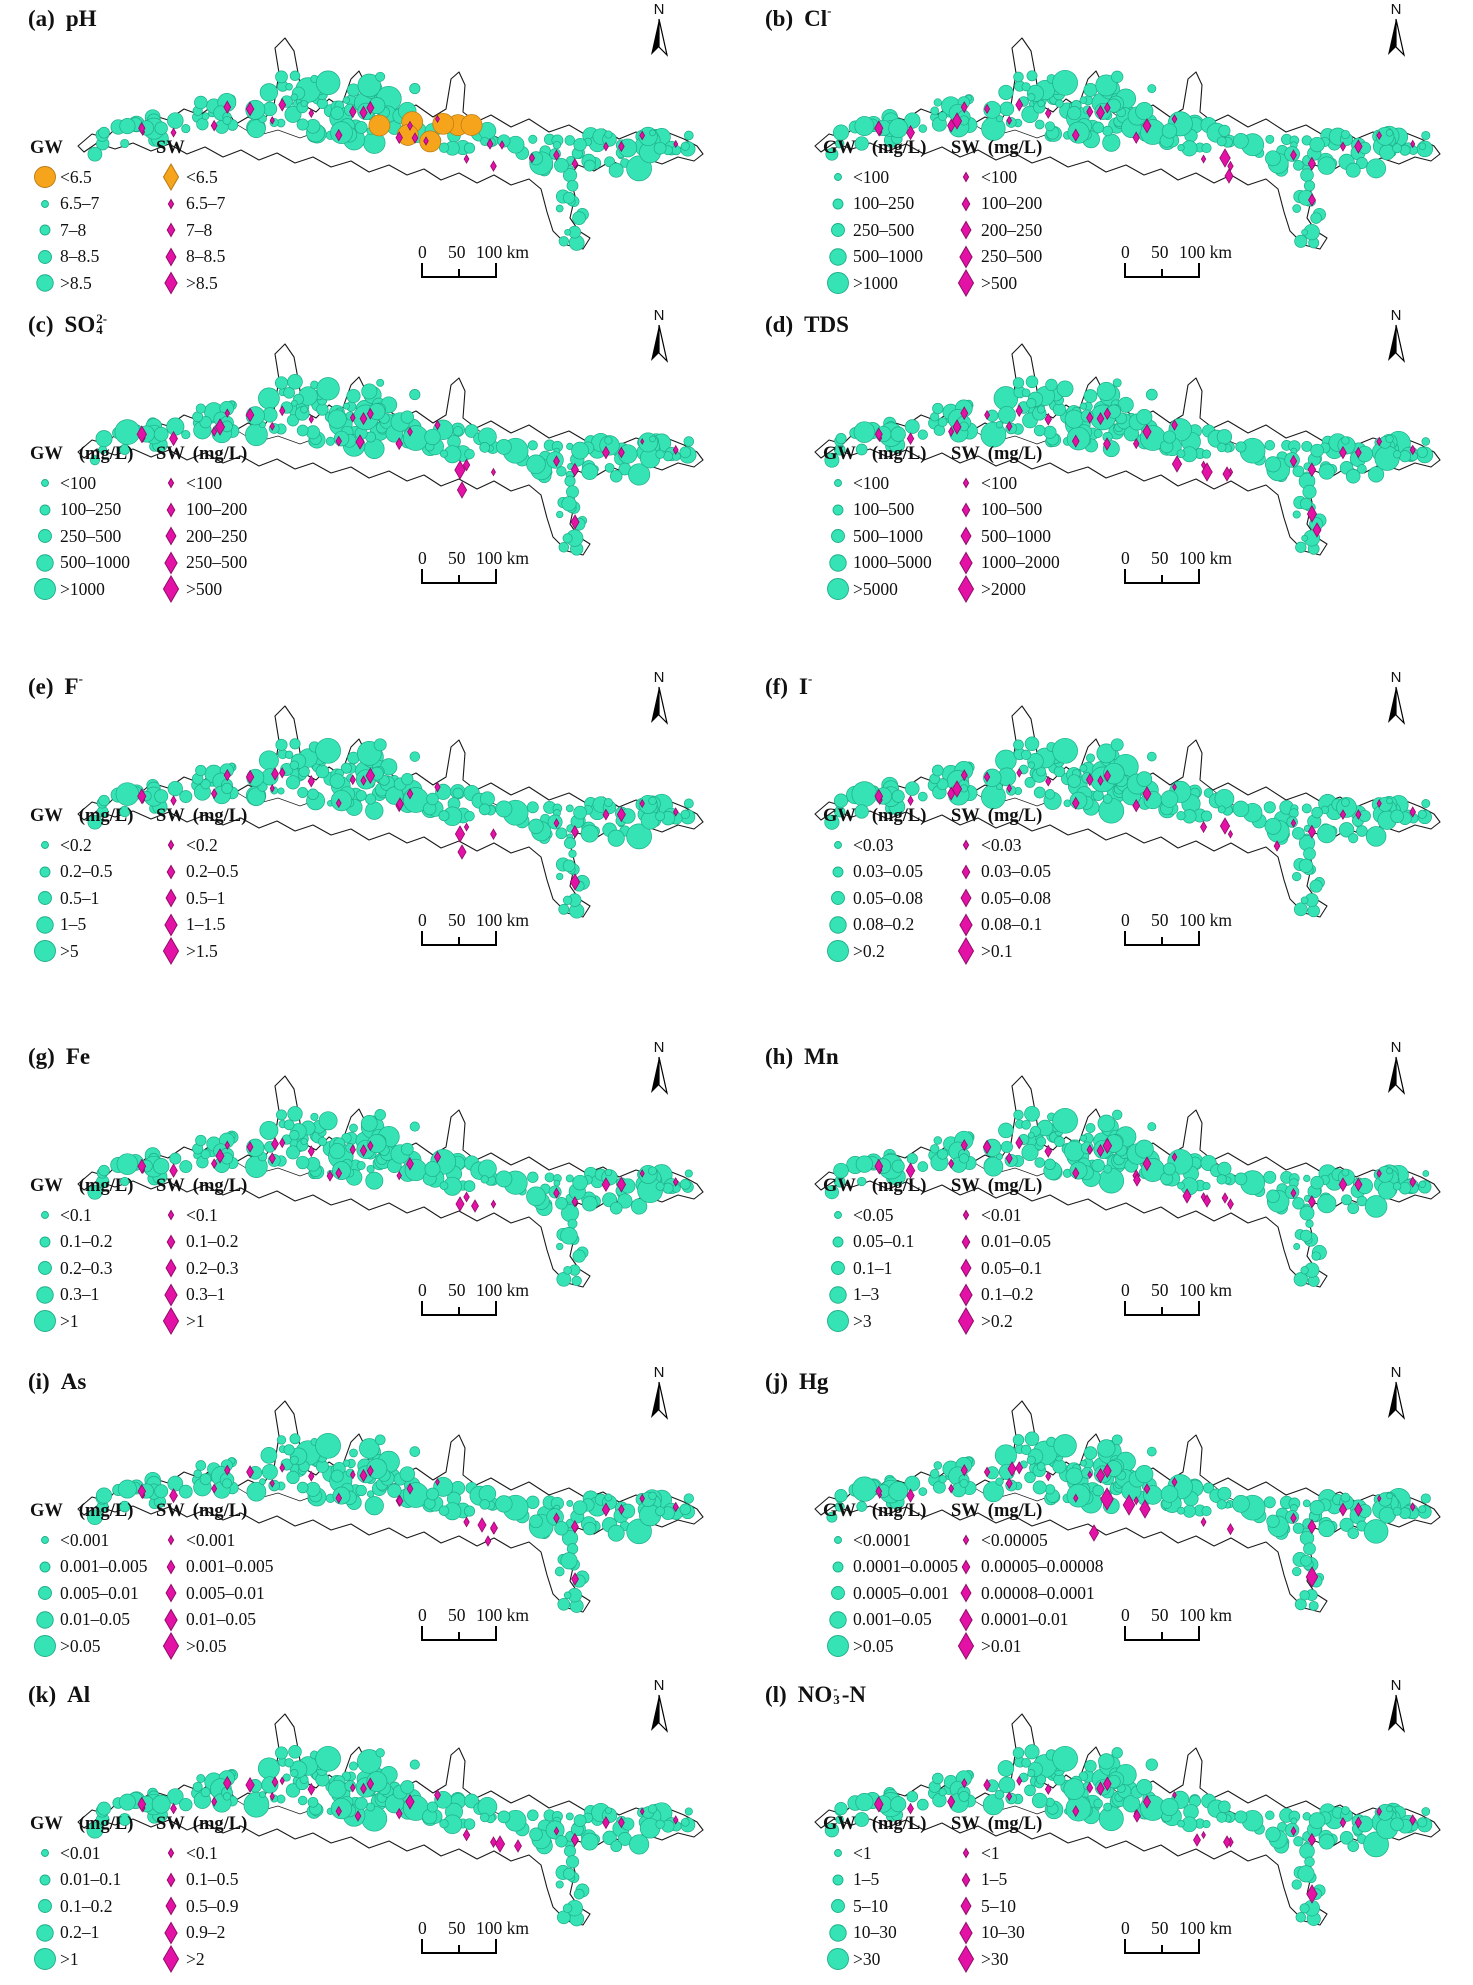 Image resolution: width=1473 pixels, height=1985 pixels. What do you see at coordinates (1016, 535) in the screenshot?
I see `legend-item-label: 500–1000` at bounding box center [1016, 535].